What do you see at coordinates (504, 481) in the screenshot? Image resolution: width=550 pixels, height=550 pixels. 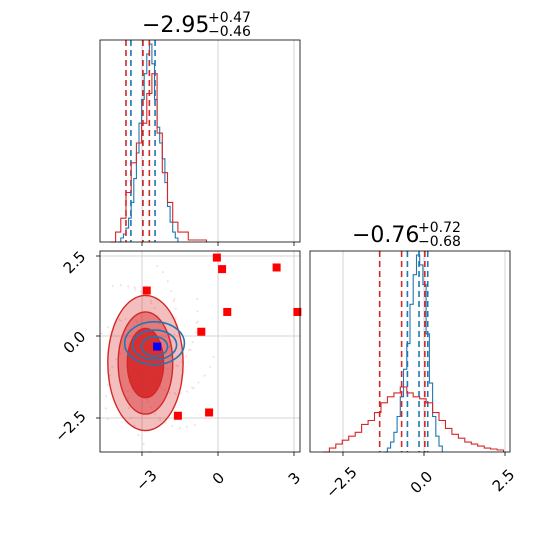 I see `xtick-label-2p5-br: 2.5` at bounding box center [504, 481].